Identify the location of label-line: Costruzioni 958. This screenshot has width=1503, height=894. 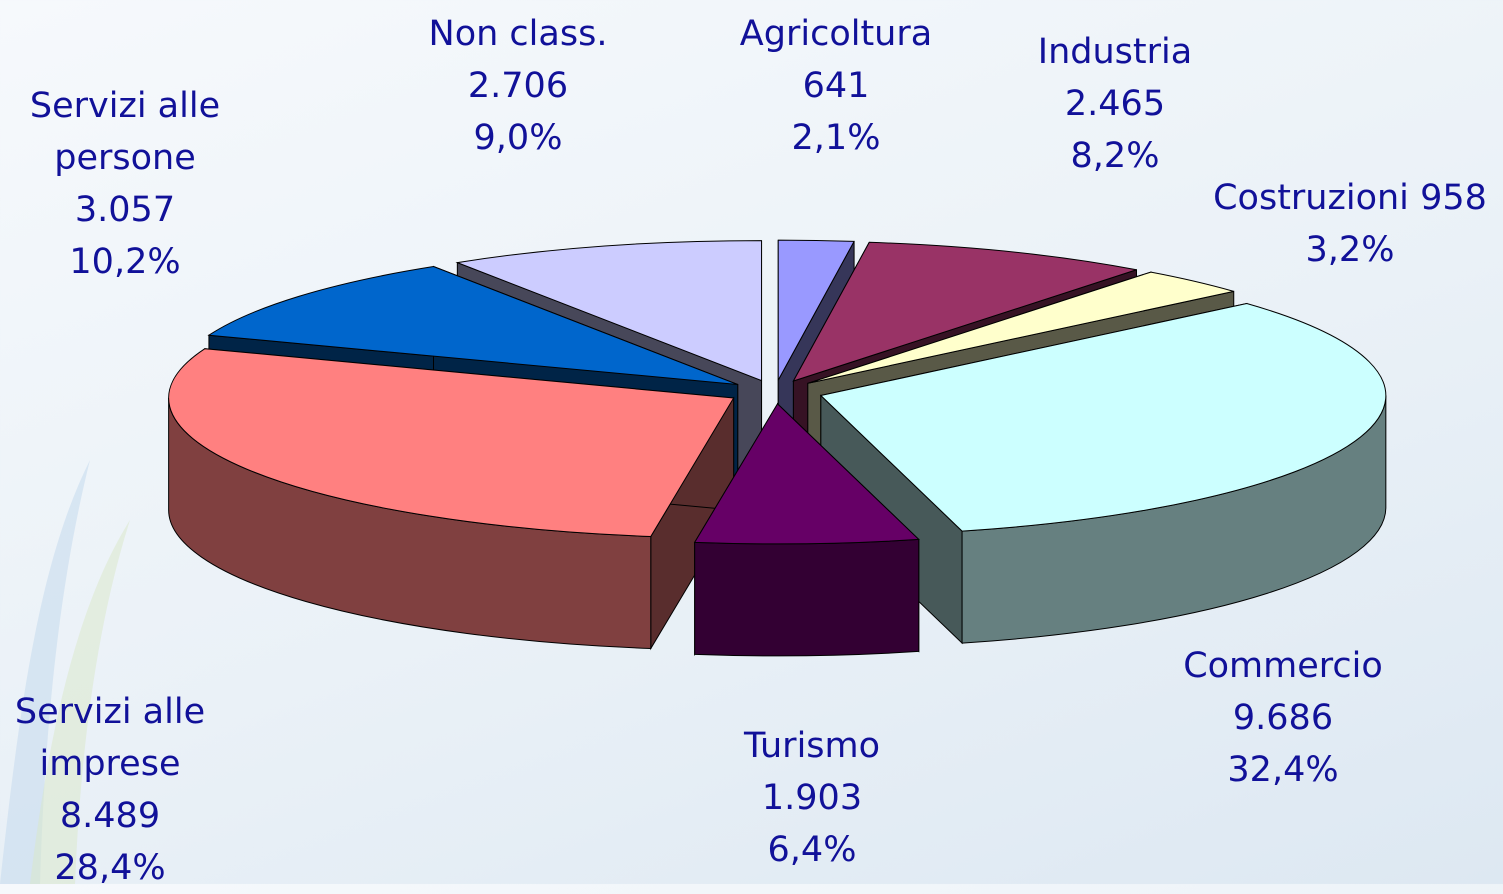
(1346, 198).